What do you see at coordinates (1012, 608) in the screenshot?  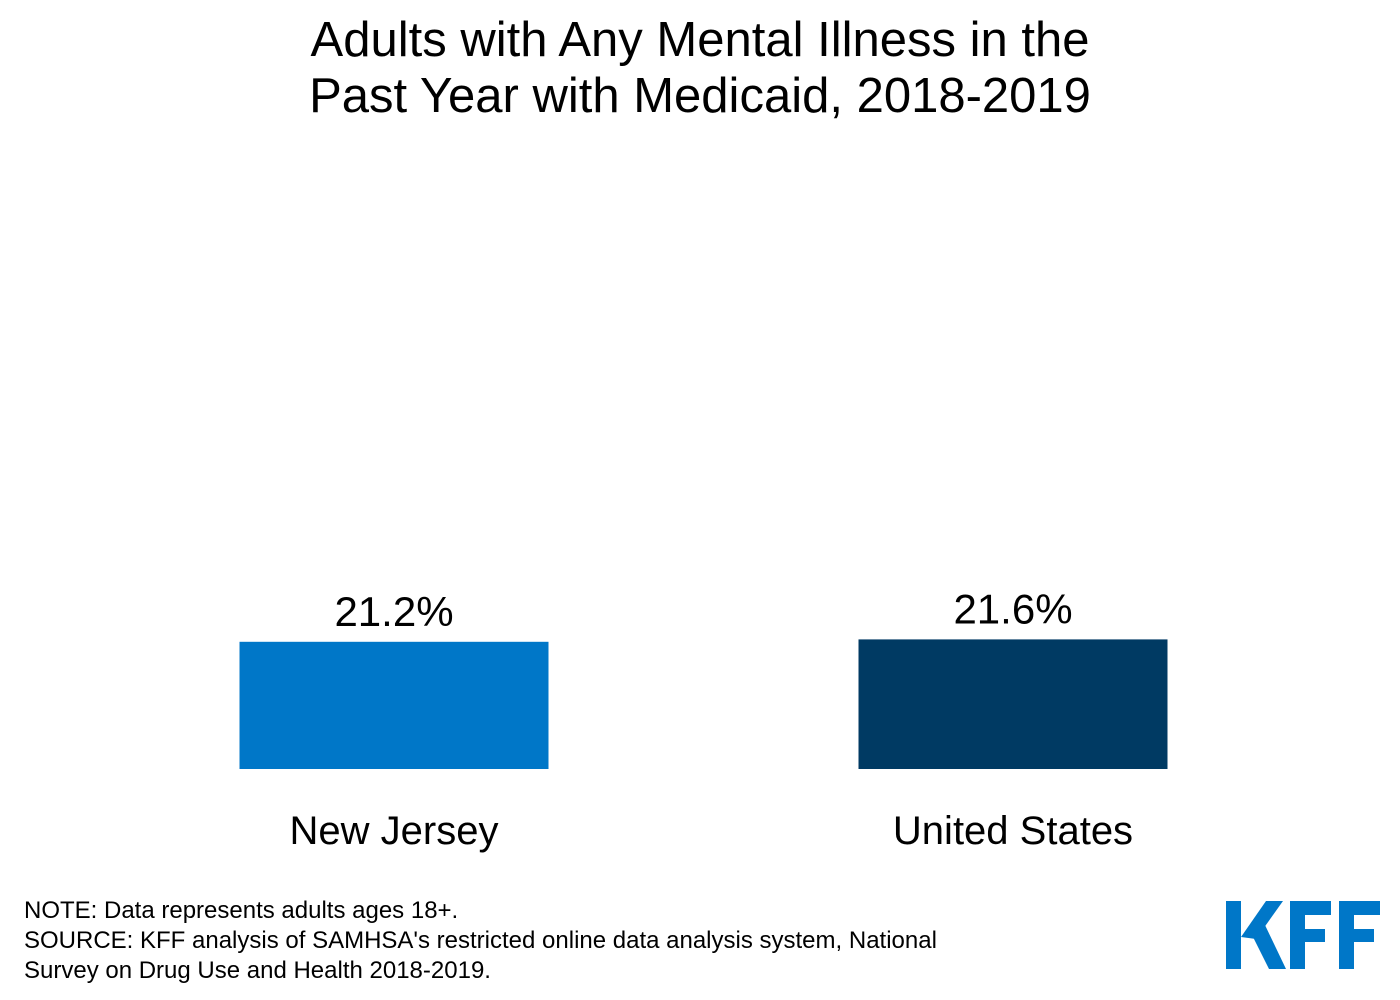 I see `data-label-united-states: 21.6%` at bounding box center [1012, 608].